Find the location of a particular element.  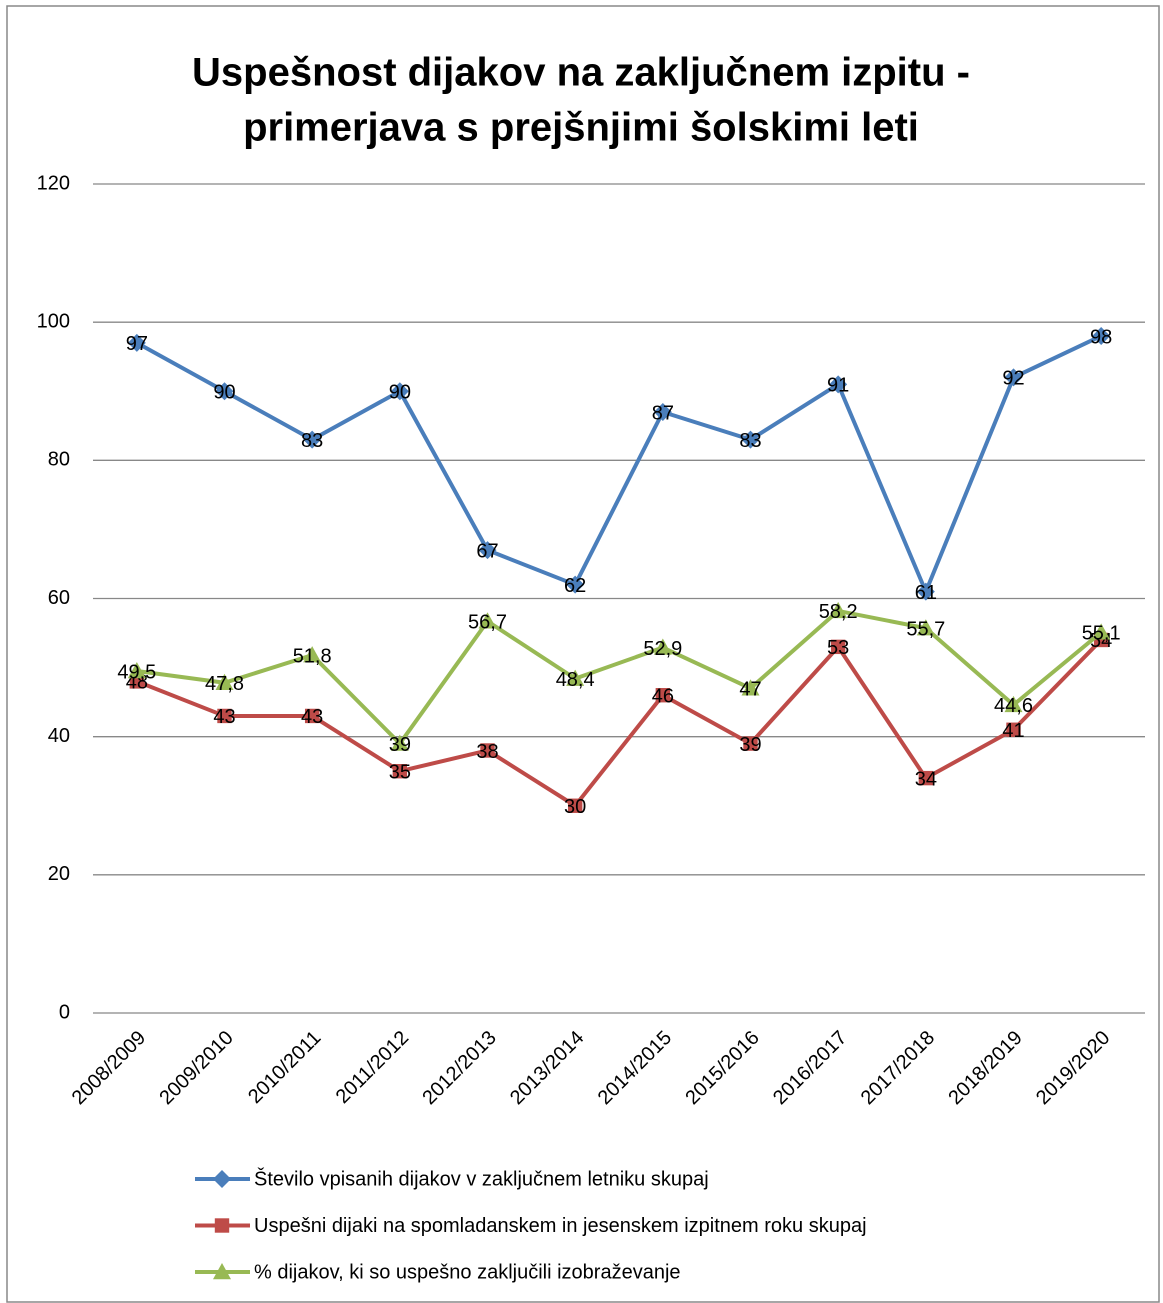

y-tick-label: 120 is located at coordinates (53, 183).